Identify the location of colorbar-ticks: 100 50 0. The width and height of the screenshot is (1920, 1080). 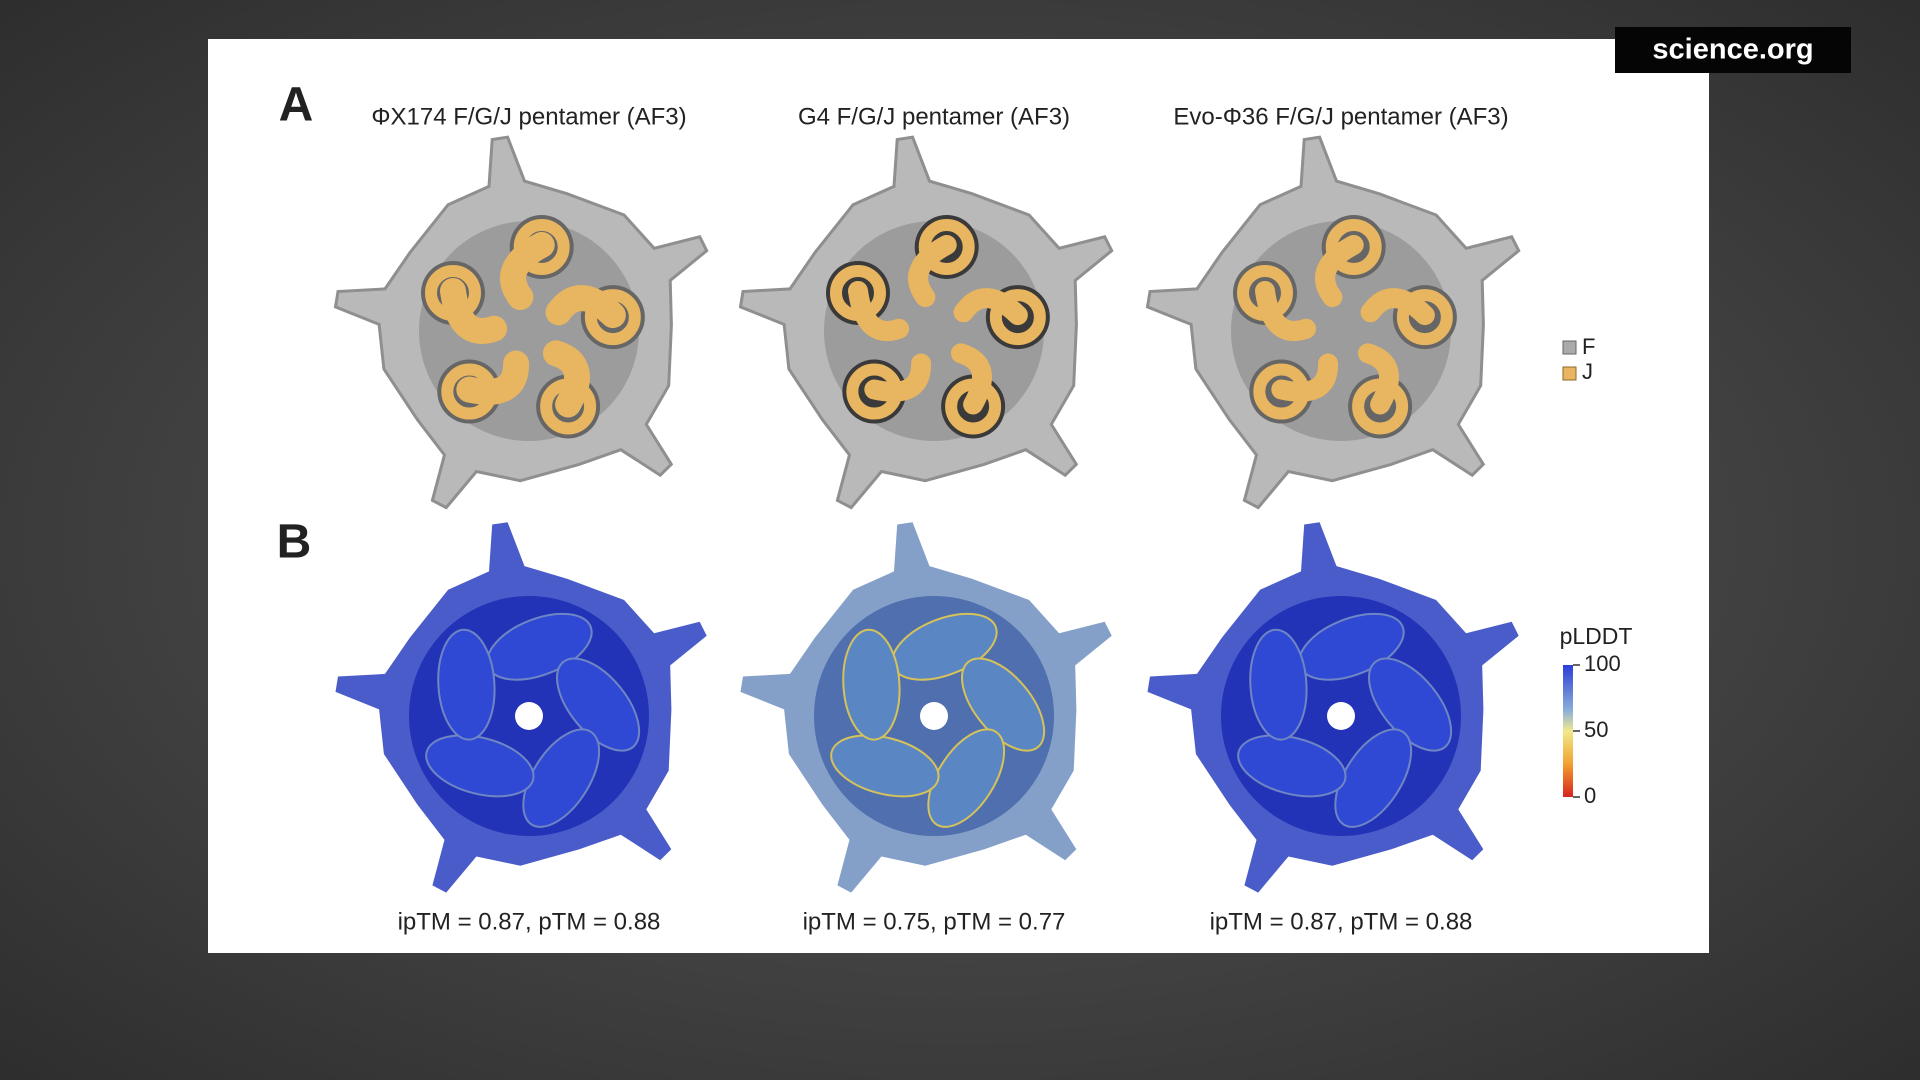
(1597, 729).